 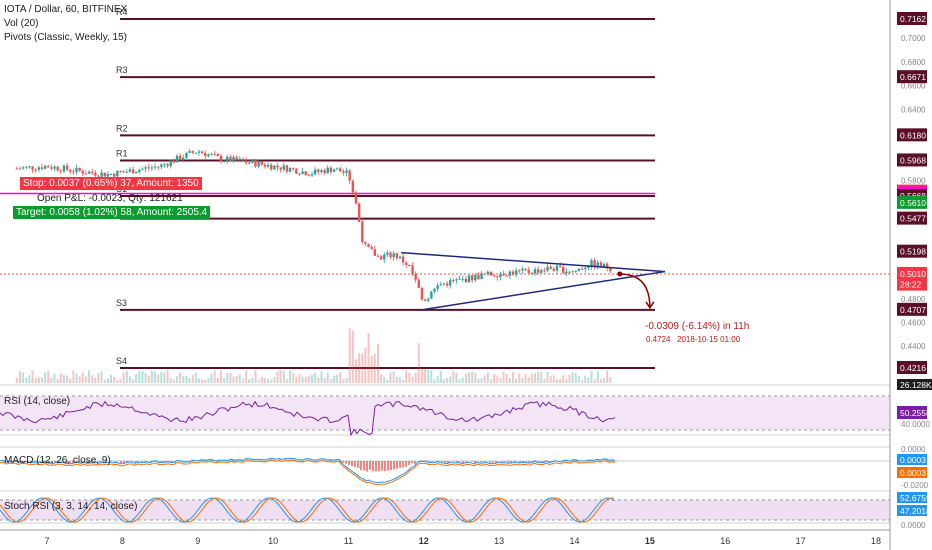 What do you see at coordinates (915, 424) in the screenshot?
I see `rsi-tick-label: 40.0000` at bounding box center [915, 424].